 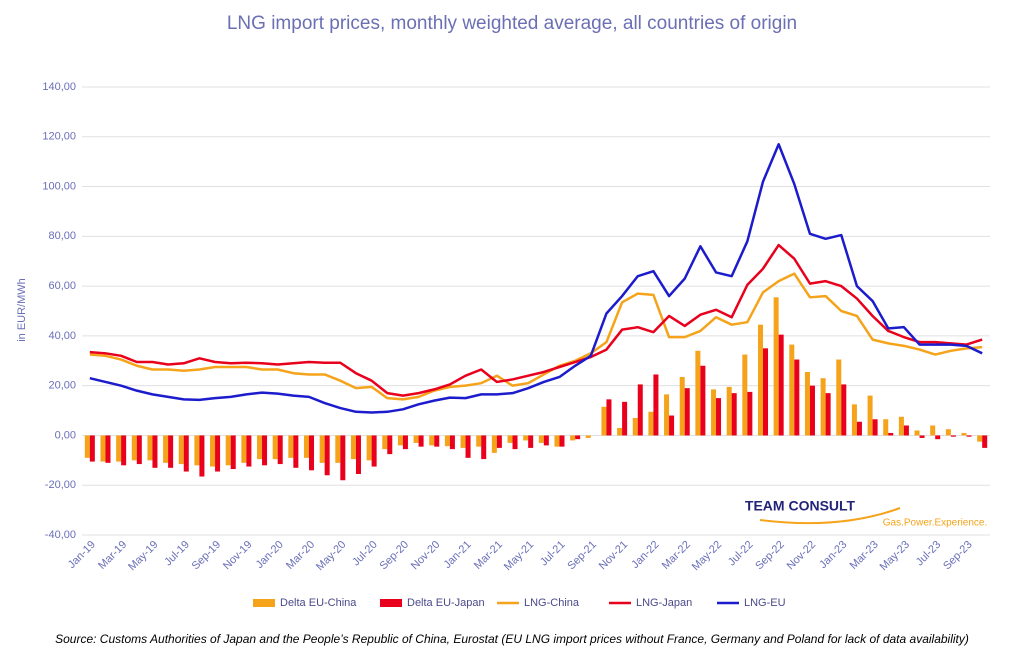 What do you see at coordinates (426, 556) in the screenshot?
I see `x-tick-label: Nov-20` at bounding box center [426, 556].